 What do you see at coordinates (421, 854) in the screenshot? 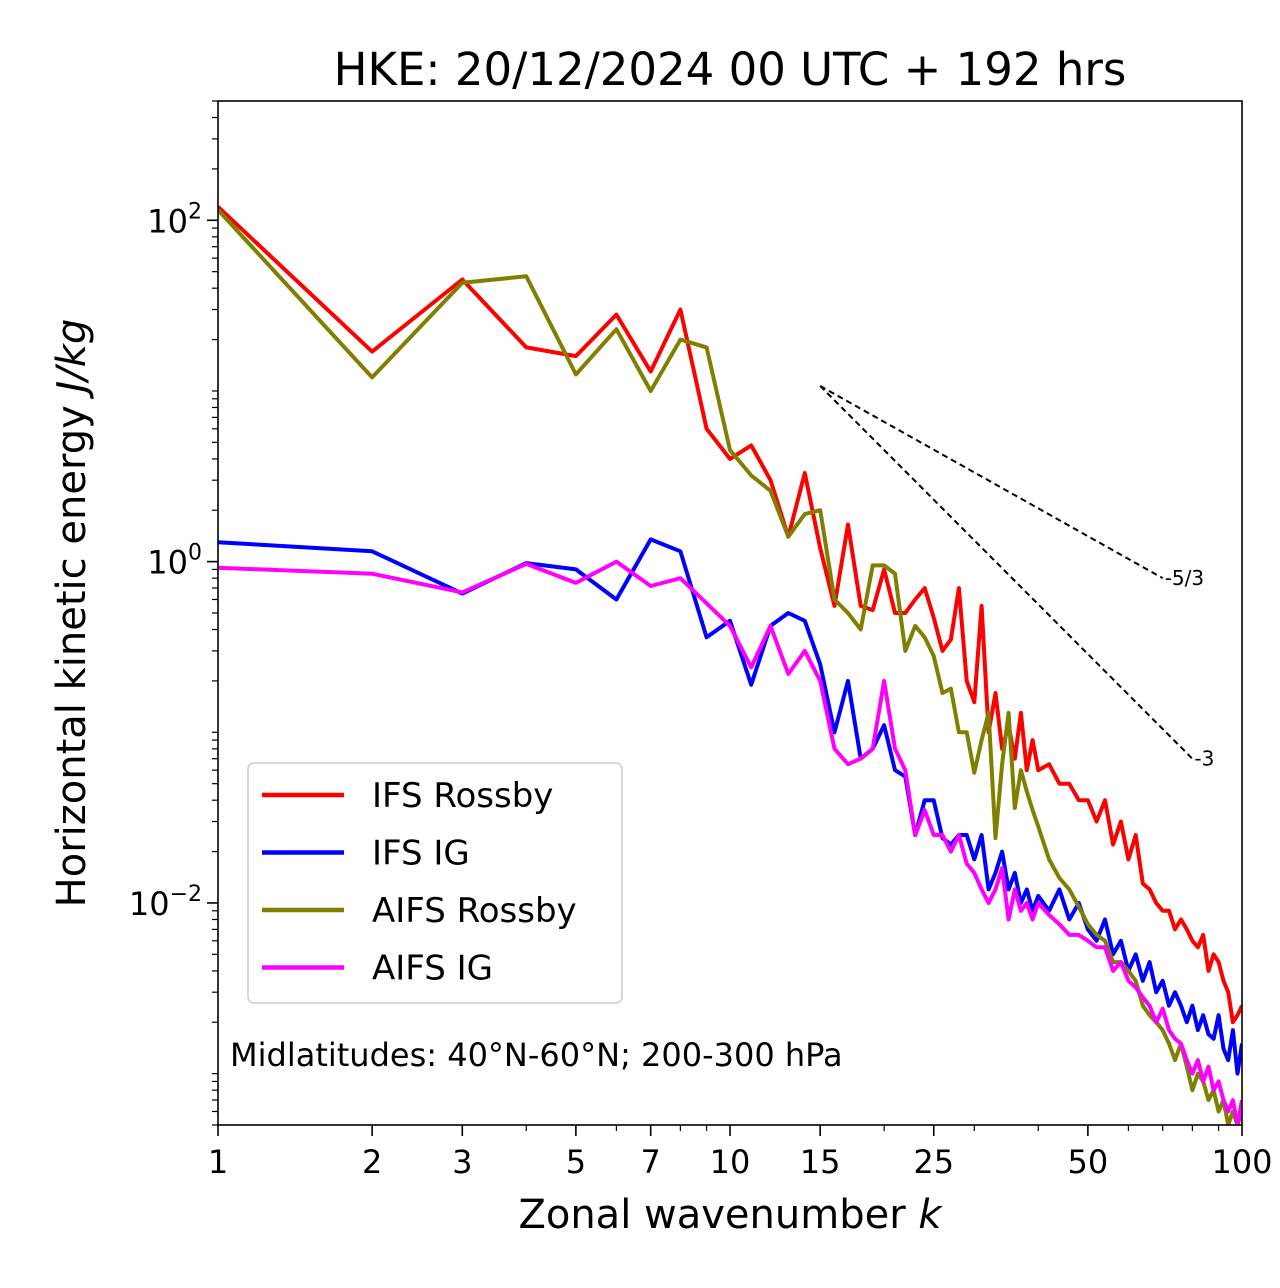
I see `legend-label-ifs-ig: IFS IG` at bounding box center [421, 854].